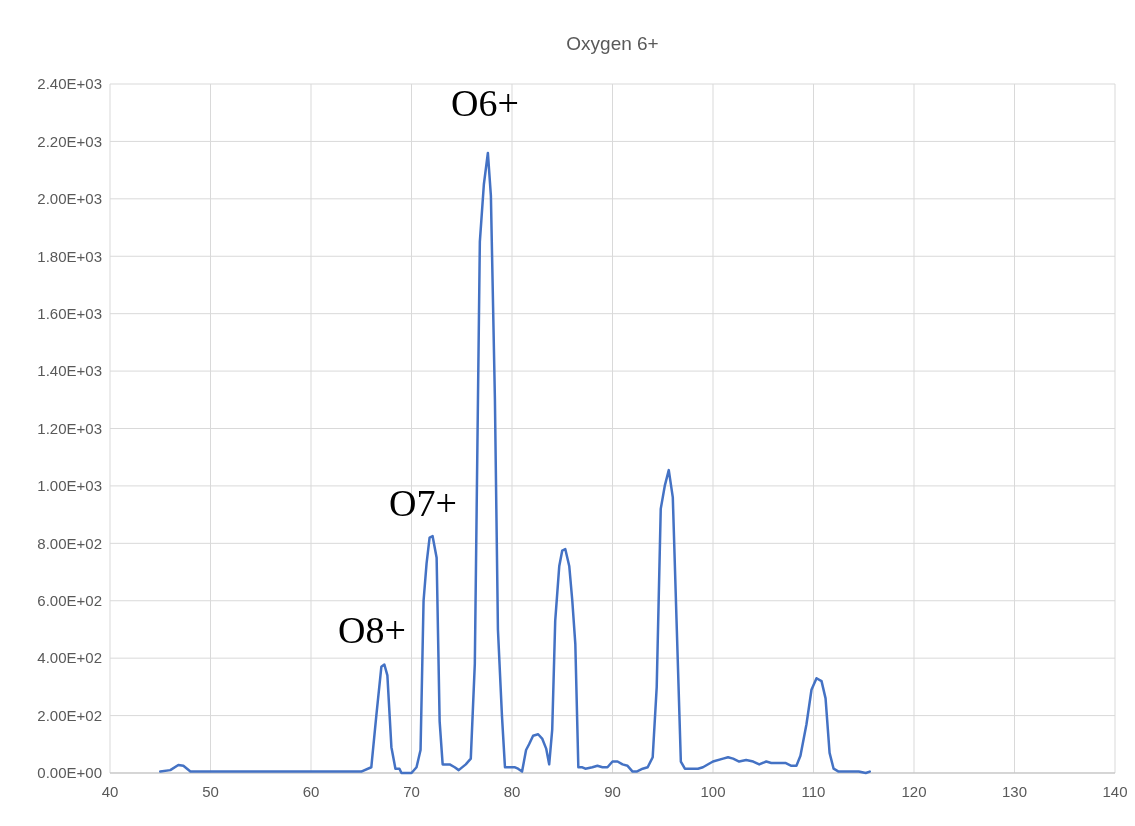 The height and width of the screenshot is (826, 1135). I want to click on y-tick-label: 2.20E+03, so click(69, 141).